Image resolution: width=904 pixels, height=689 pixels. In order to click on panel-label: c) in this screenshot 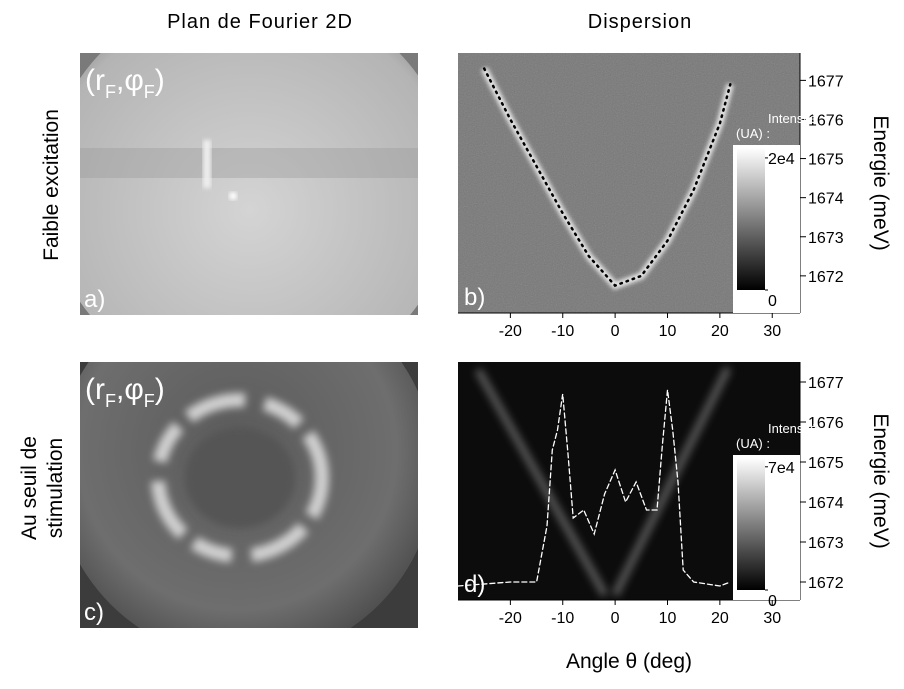, I will do `click(94, 612)`.